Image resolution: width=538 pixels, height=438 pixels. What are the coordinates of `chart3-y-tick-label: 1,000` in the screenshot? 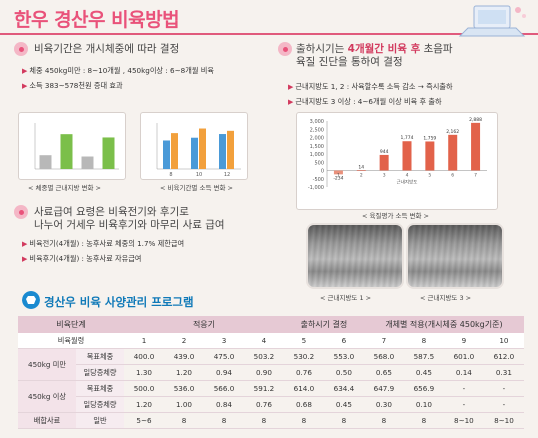 It's located at (317, 155).